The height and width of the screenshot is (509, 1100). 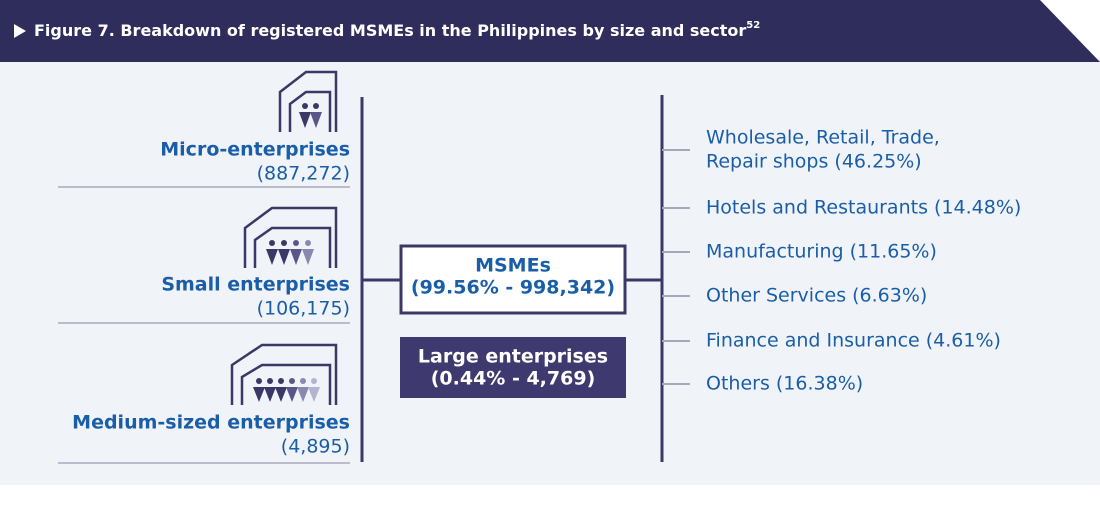 I want to click on sector-label: Repair shops (46.25%), so click(x=814, y=162).